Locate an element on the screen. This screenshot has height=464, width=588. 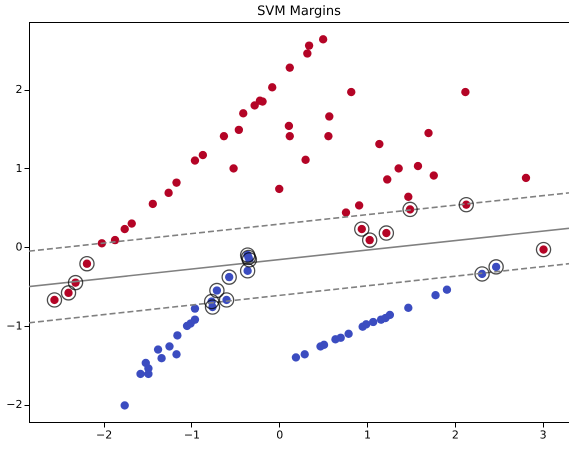
x-tick-label: −1 is located at coordinates (192, 435).